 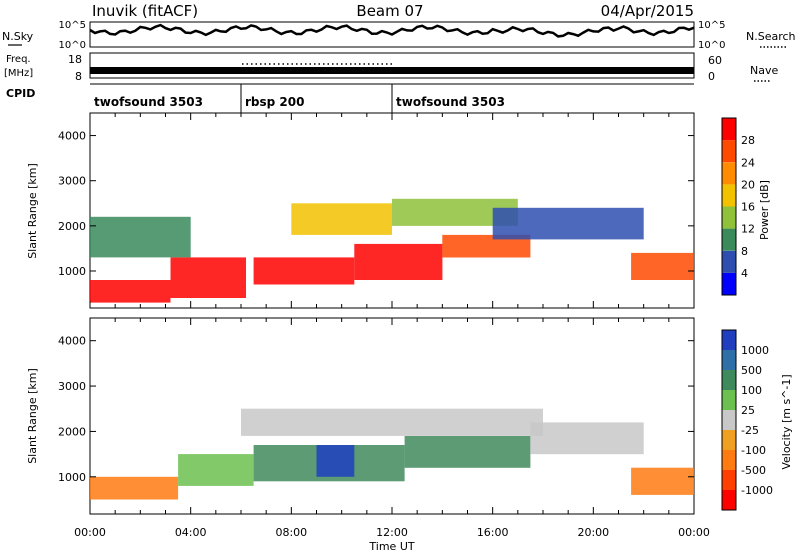 I want to click on cpid-segment-label: rbsp 200, so click(x=274, y=102).